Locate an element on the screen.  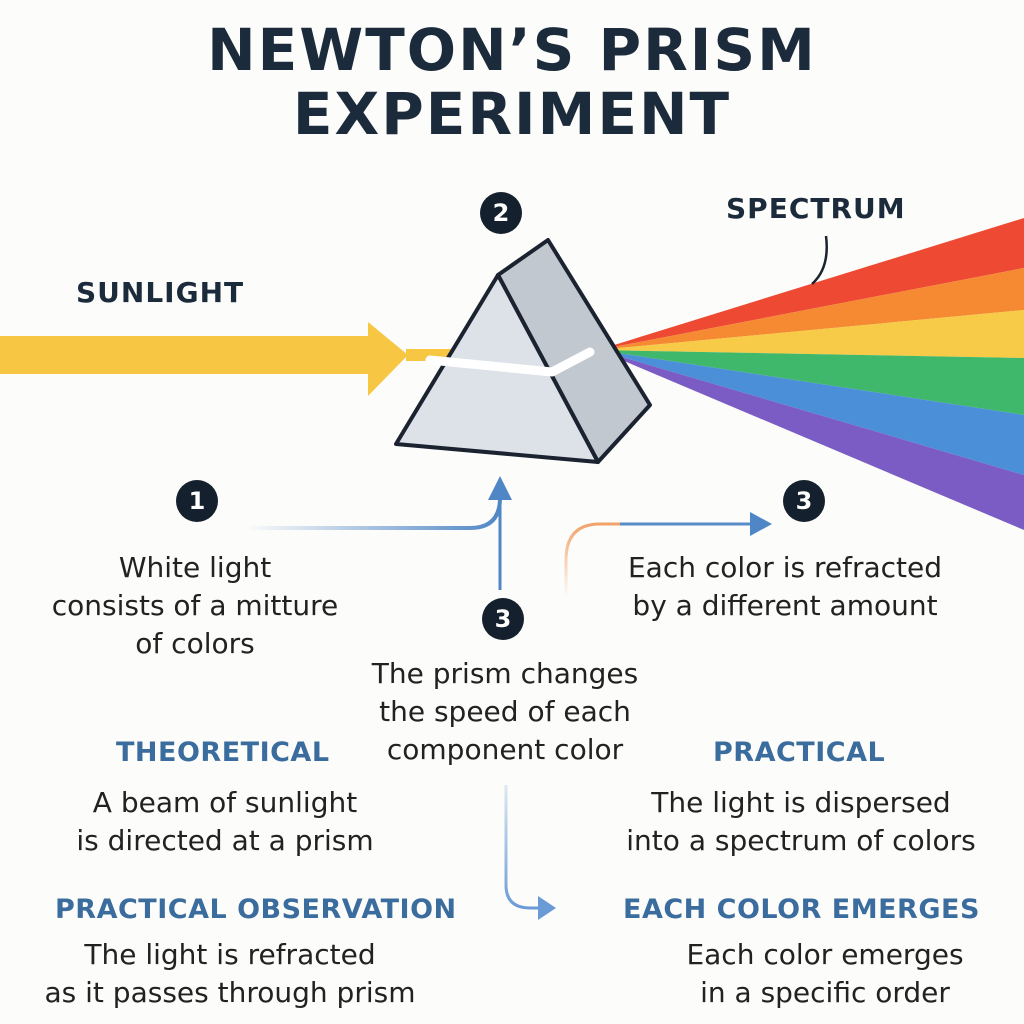
practical-line: The light is dispersed is located at coordinates (801, 802).